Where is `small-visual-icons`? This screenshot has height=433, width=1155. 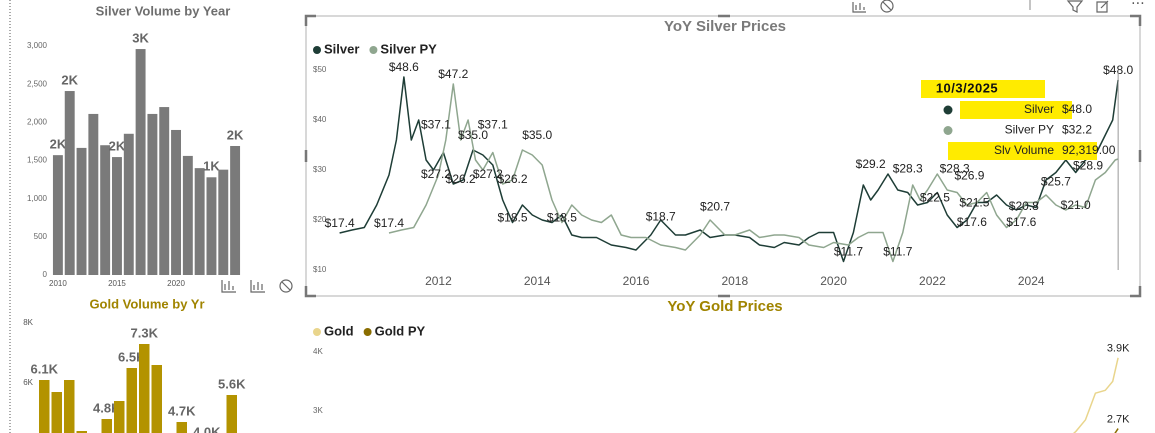
small-visual-icons is located at coordinates (257, 286).